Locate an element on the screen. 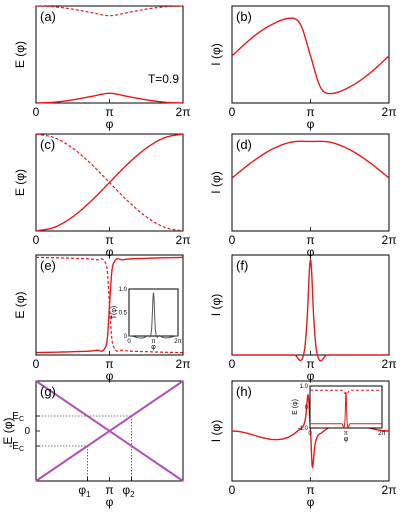 The width and height of the screenshot is (415, 519). panel-h-xtick-label-1: π is located at coordinates (310, 490).